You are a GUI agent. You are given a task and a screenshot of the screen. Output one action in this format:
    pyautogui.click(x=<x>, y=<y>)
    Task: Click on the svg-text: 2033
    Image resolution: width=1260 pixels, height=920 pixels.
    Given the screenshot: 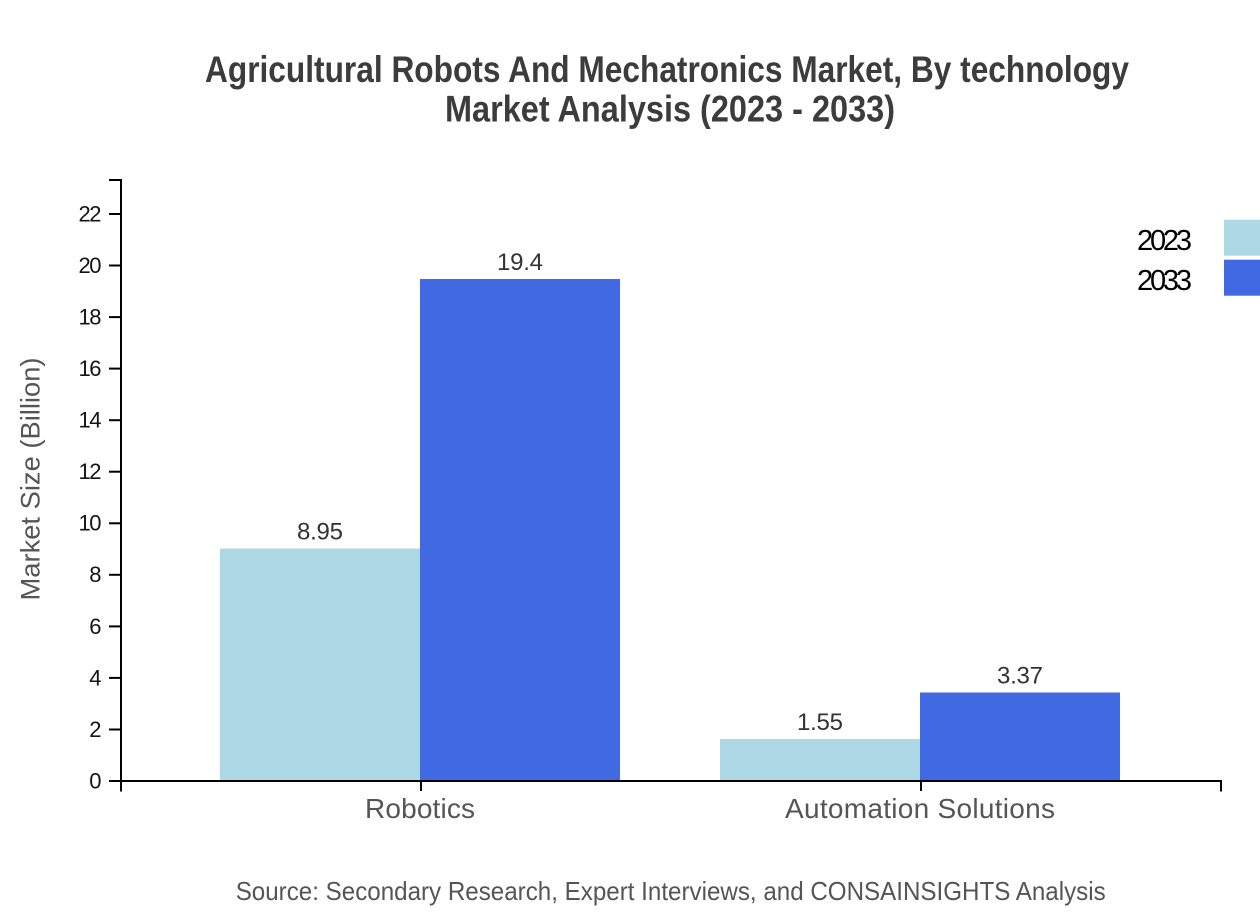 What is the action you would take?
    pyautogui.click(x=1164, y=281)
    